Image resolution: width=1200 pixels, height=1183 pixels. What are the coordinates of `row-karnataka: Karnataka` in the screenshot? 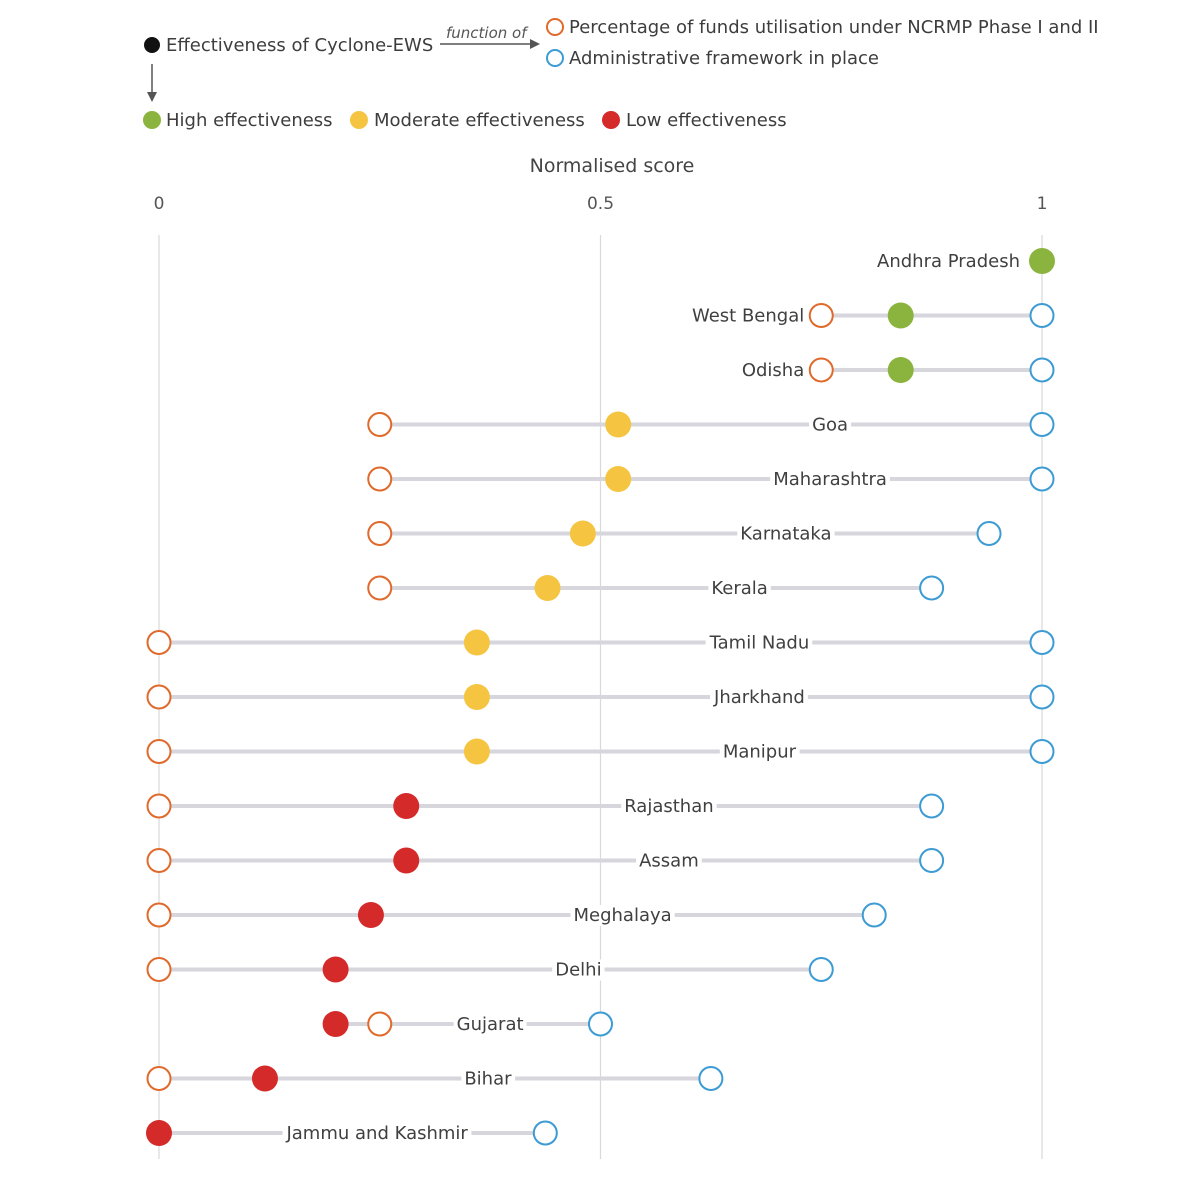 It's located at (684, 533).